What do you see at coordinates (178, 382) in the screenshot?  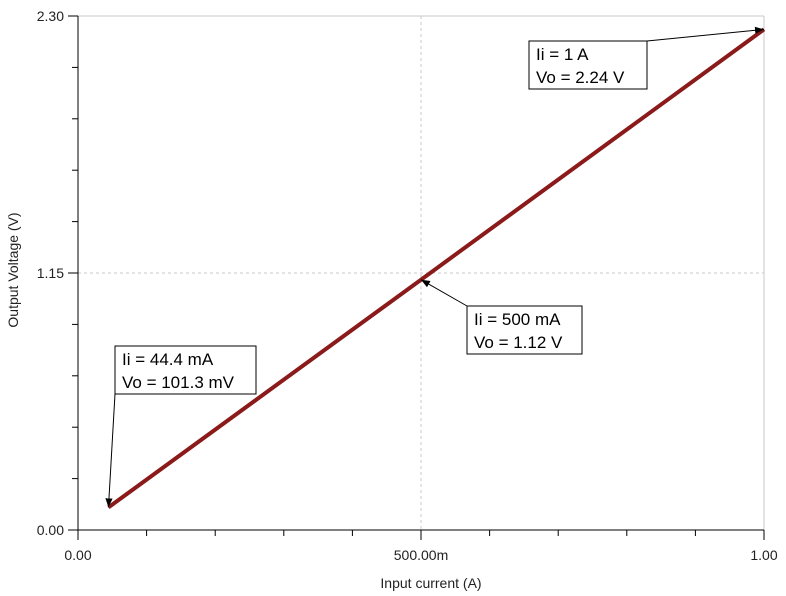 I see `annotation-line-2: Vo = 101.3 mV` at bounding box center [178, 382].